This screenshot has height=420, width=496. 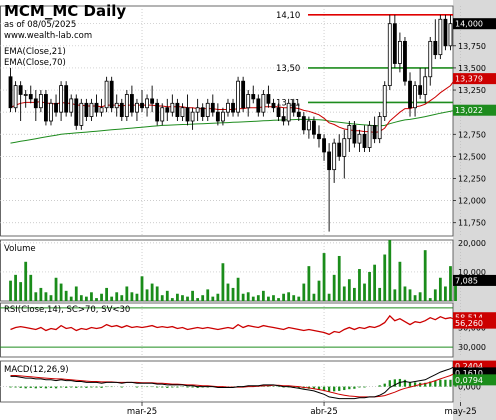 I want to click on legend-ema70: EMA(Close,70), so click(x=35, y=63).